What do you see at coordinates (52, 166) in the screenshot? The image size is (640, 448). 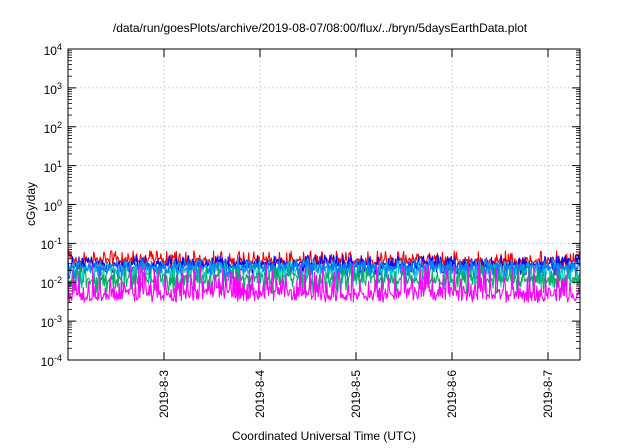 I see `y-tick-label: 10¹` at bounding box center [52, 166].